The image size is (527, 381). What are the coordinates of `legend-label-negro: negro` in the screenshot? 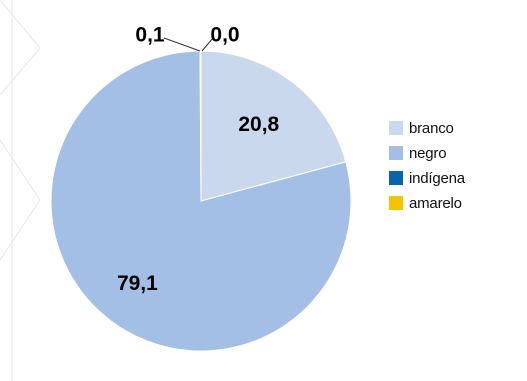 It's located at (428, 153).